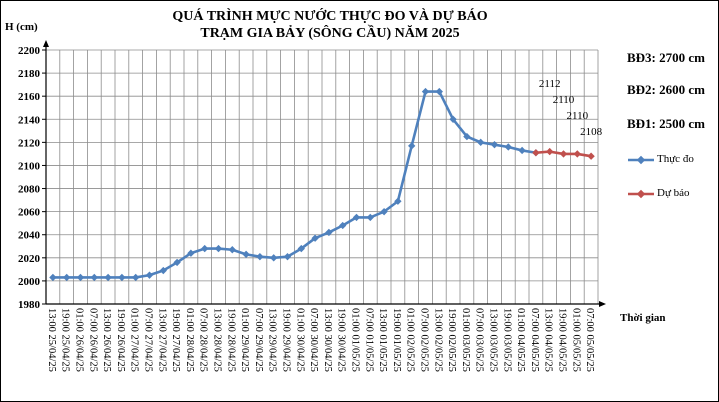 This screenshot has width=719, height=402. I want to click on data-label: 2108, so click(591, 132).